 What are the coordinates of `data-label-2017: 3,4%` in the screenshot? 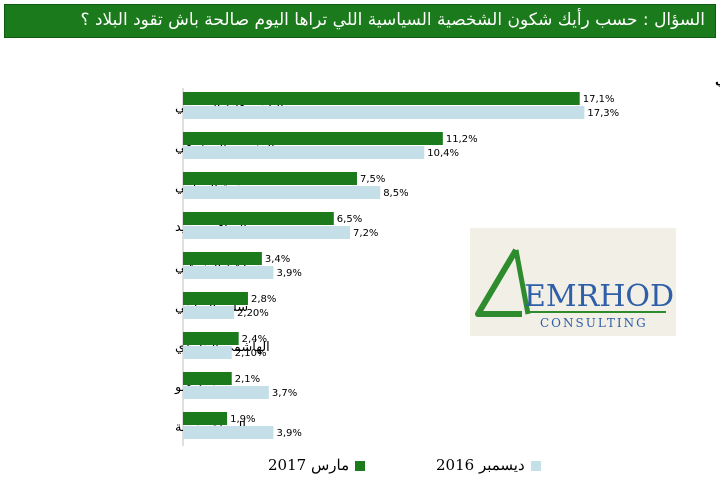 It's located at (277, 259).